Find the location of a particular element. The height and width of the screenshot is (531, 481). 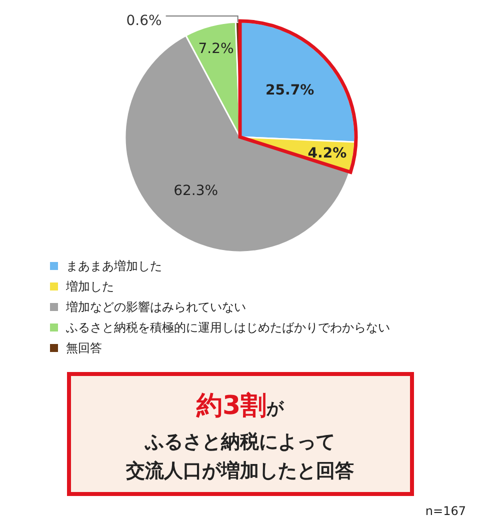

text: ふるさと納税によって is located at coordinates (239, 442).